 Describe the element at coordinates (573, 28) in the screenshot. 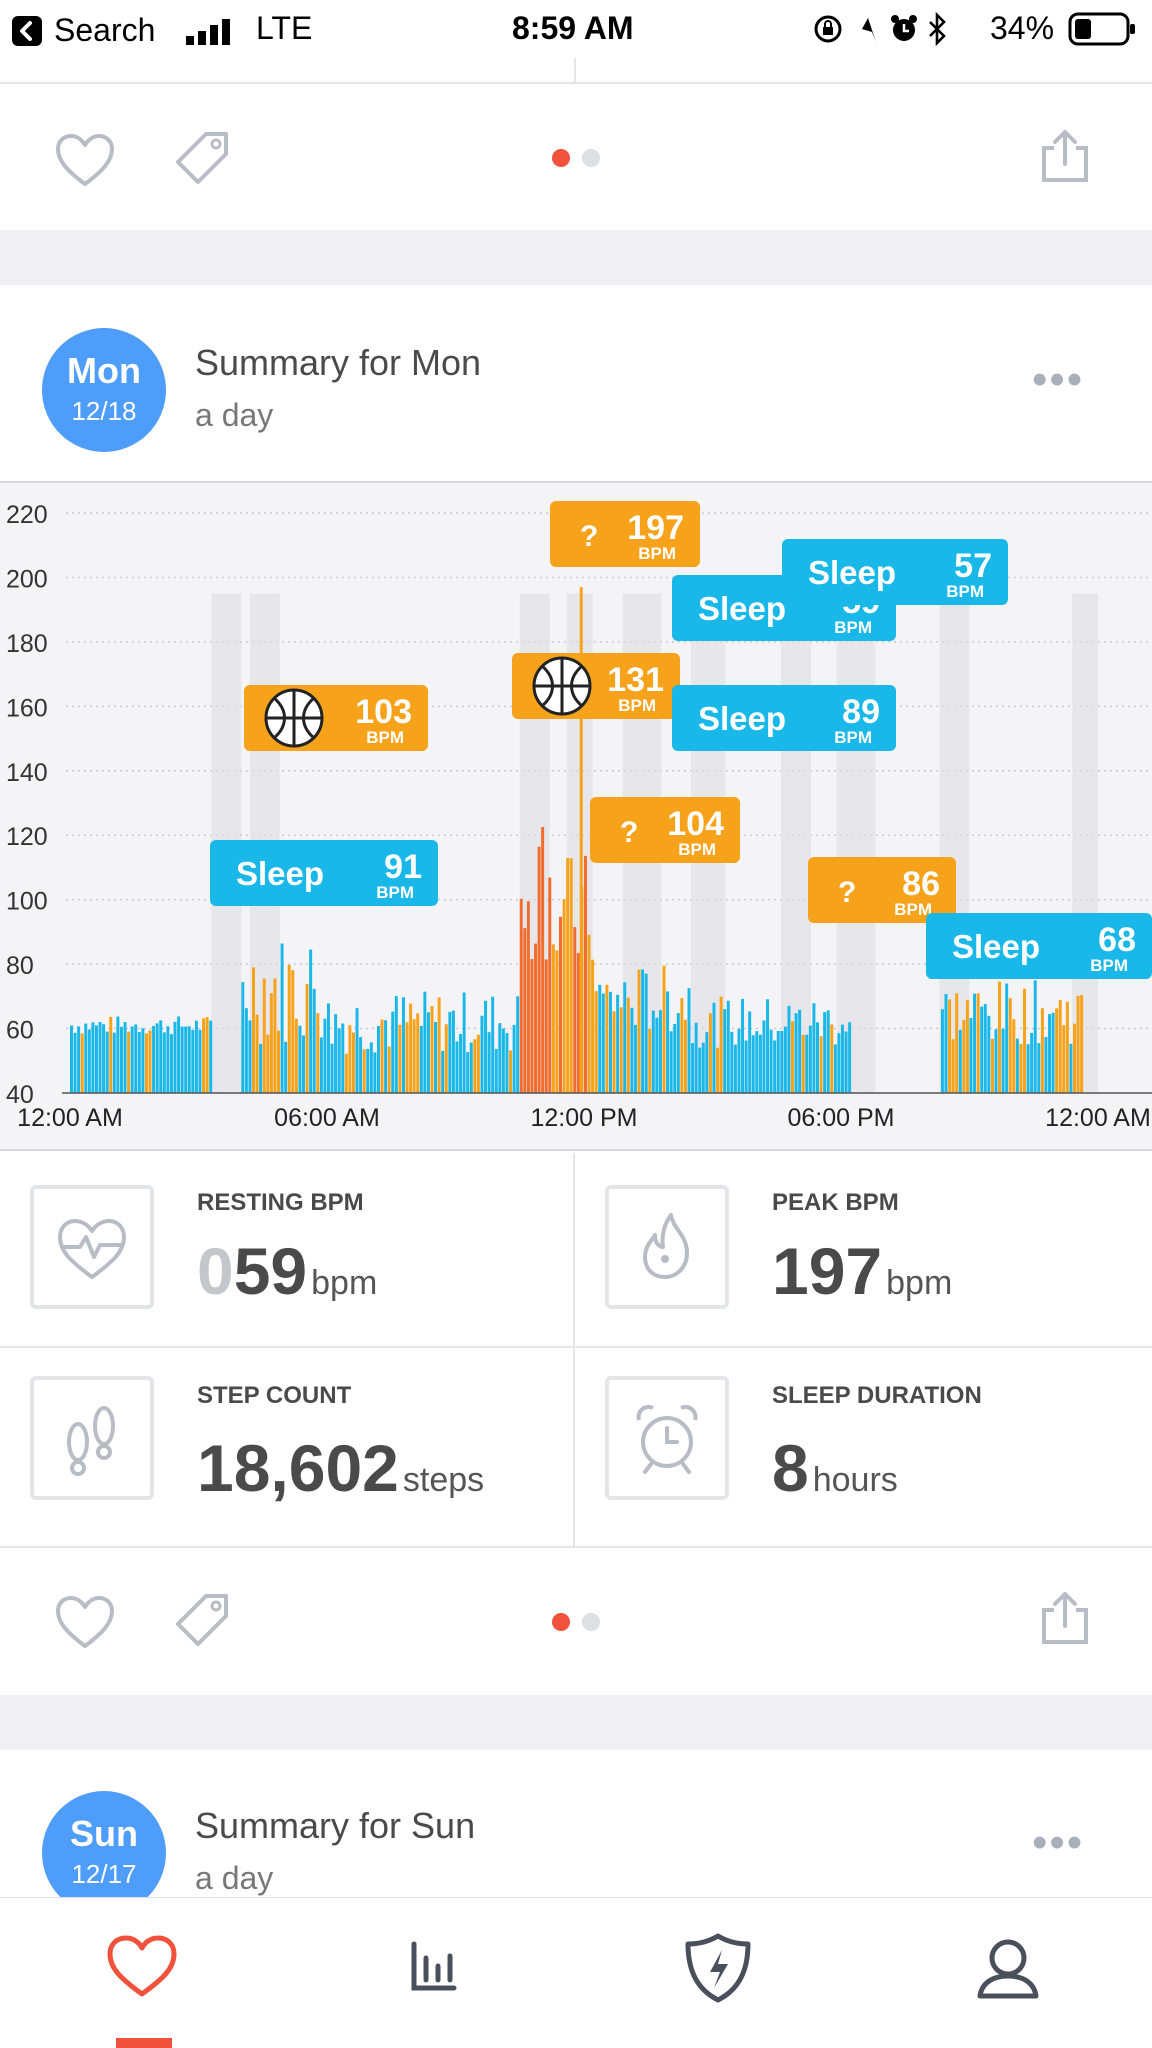

I see `clock: 8:59 AM` at that location.